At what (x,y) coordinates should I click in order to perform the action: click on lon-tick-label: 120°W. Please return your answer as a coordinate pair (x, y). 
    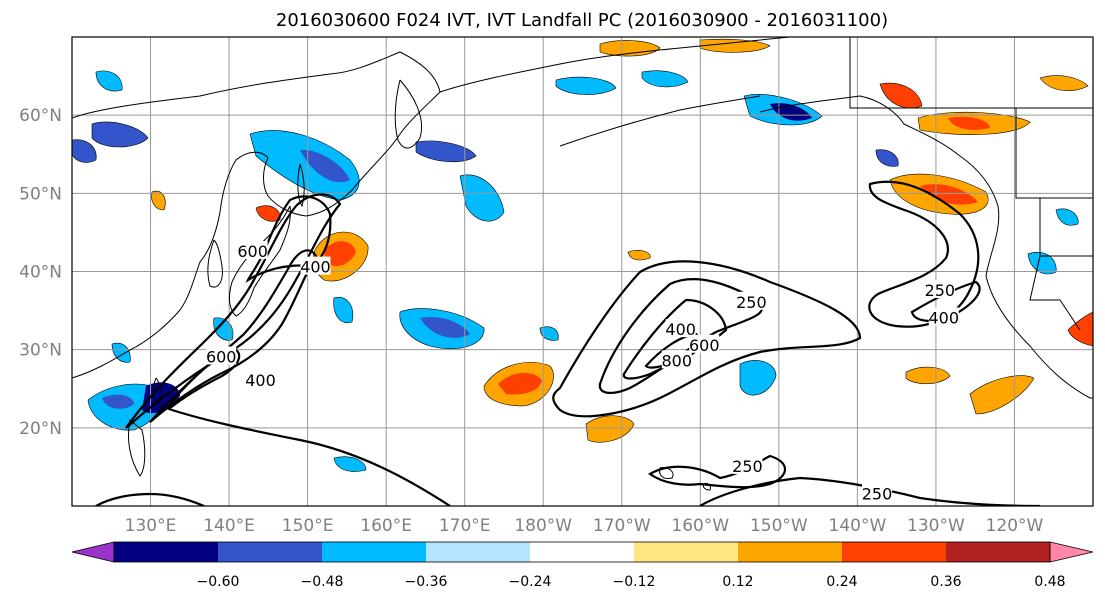
    Looking at the image, I should click on (1015, 526).